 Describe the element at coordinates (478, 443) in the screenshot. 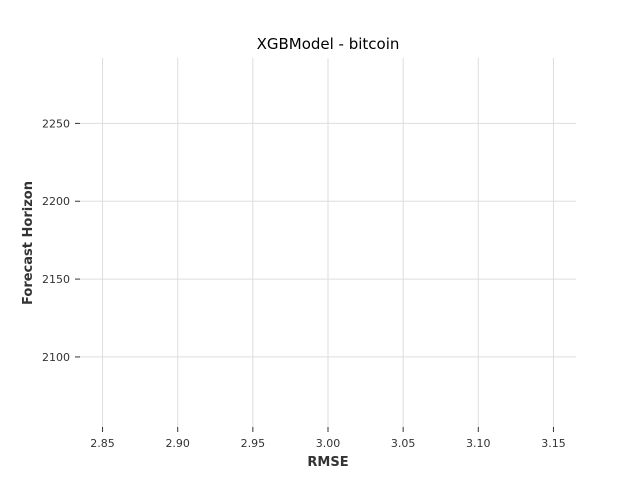

I see `x-tick-label: 3.10` at that location.